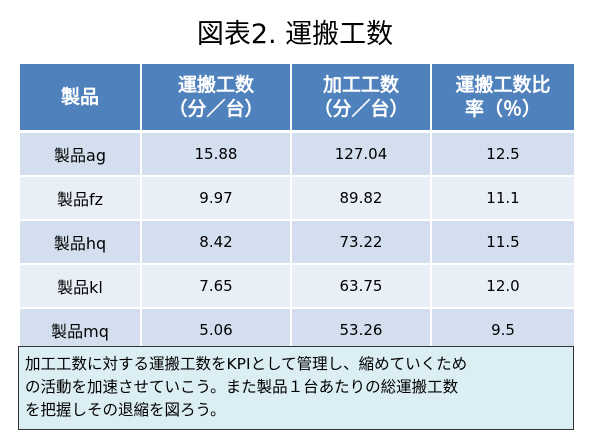  I want to click on value-cell: 11.1, so click(503, 198).